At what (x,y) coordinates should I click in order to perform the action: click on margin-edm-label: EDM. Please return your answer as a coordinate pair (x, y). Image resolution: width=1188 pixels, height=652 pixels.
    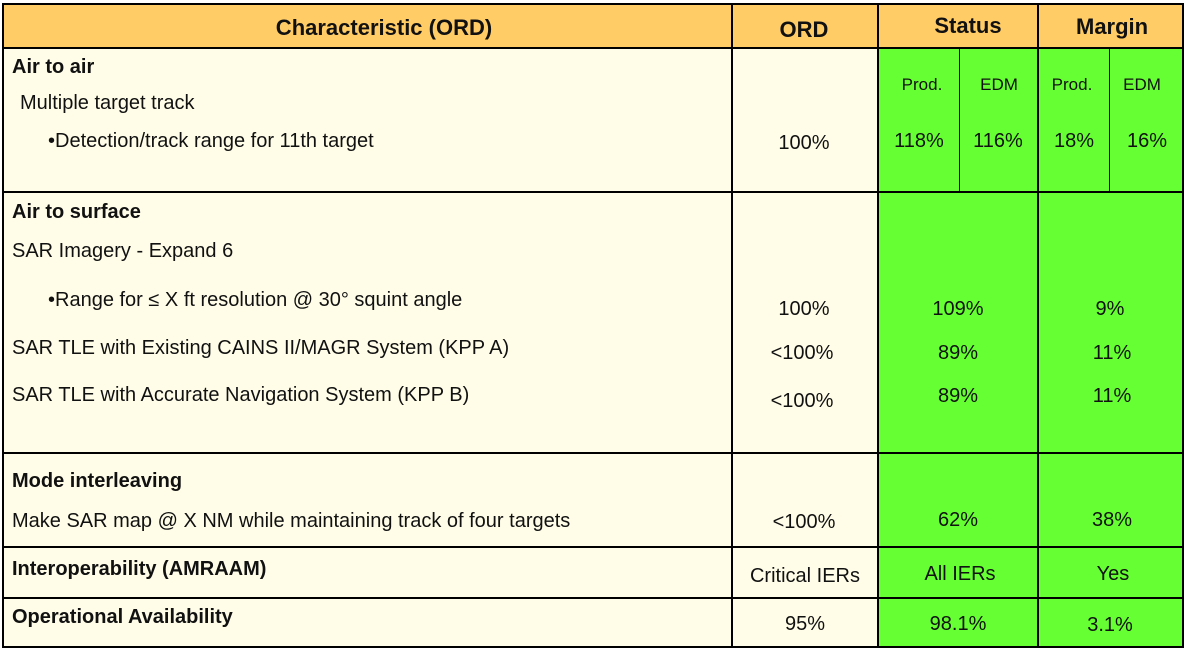
    Looking at the image, I should click on (1142, 84).